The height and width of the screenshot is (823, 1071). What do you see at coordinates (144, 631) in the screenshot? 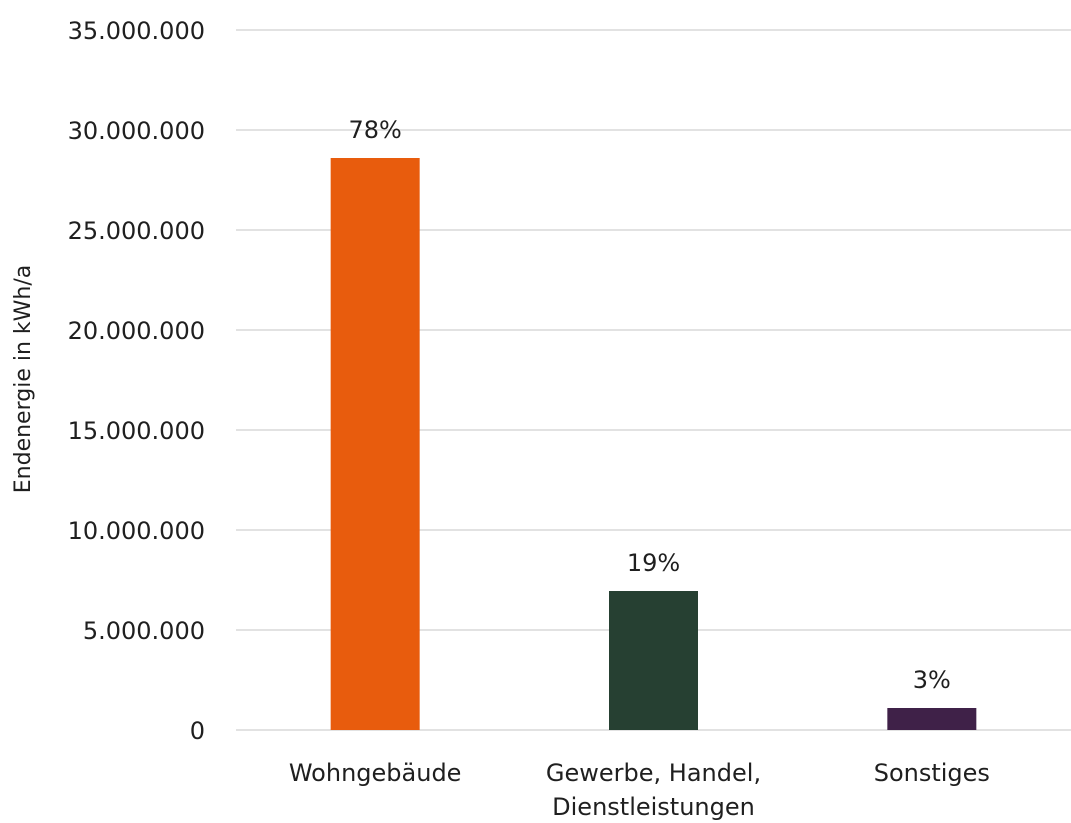
I see `y-tick-label: 5.000.000` at bounding box center [144, 631].